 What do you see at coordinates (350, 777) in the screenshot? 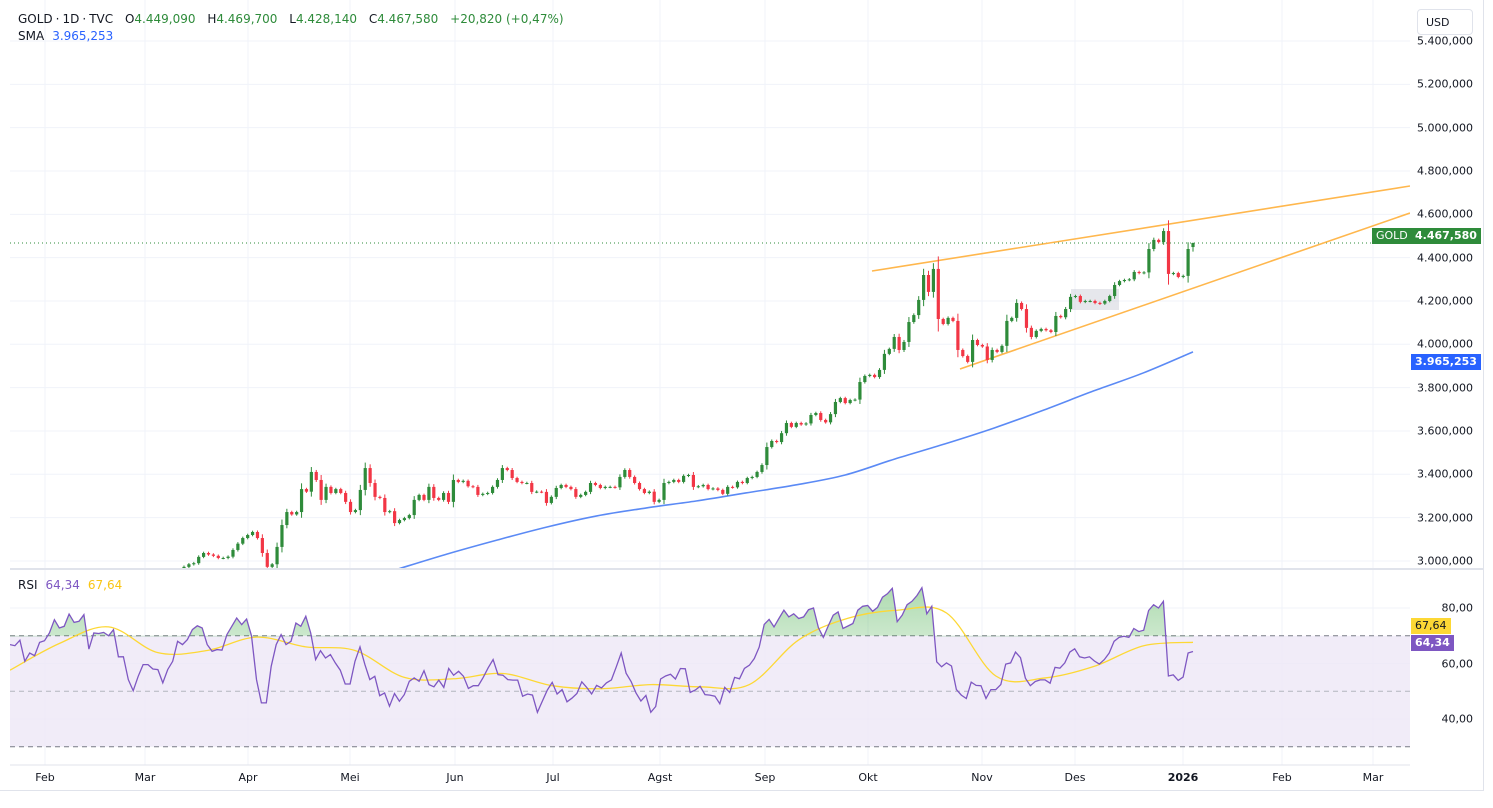
I see `time-label: Mei` at bounding box center [350, 777].